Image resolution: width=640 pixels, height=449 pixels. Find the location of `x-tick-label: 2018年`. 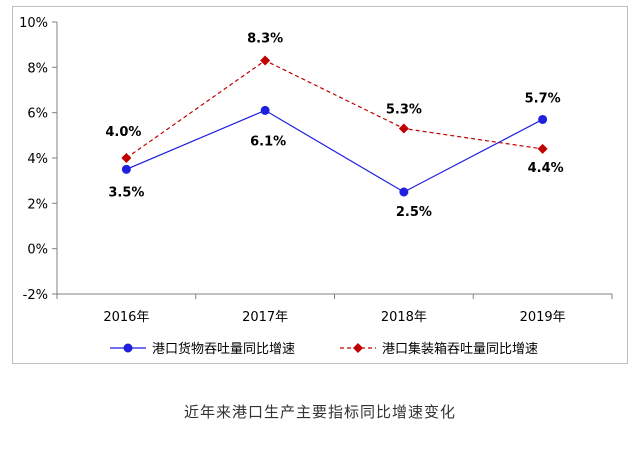

x-tick-label: 2018年 is located at coordinates (404, 317).